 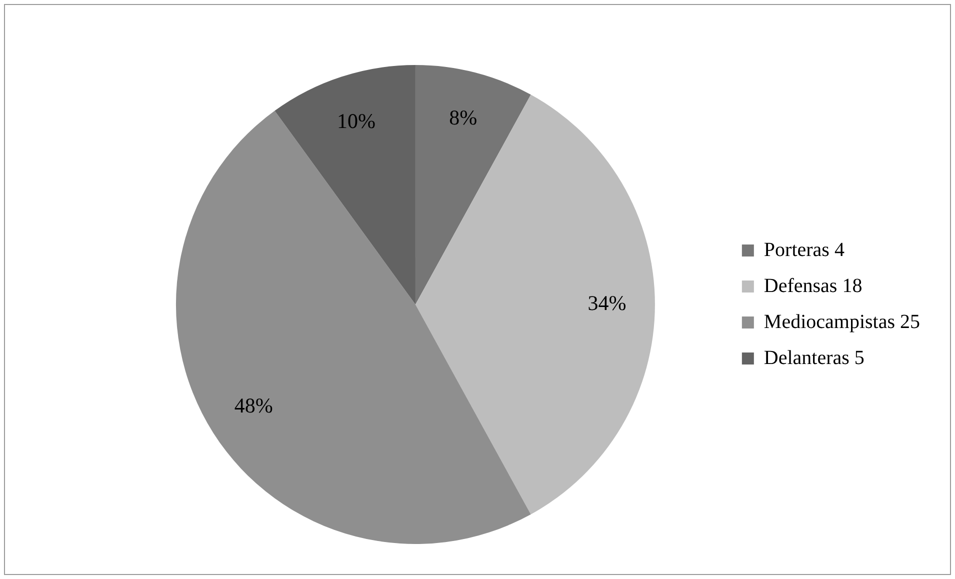 What do you see at coordinates (253, 406) in the screenshot?
I see `data-label: 48%` at bounding box center [253, 406].